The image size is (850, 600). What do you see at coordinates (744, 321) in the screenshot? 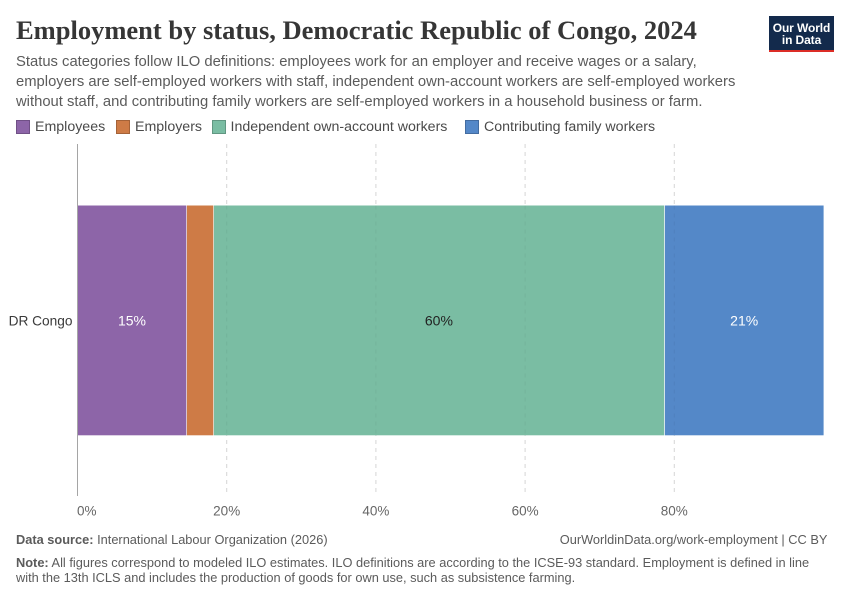
I see `svg-text: 21%` at bounding box center [744, 321].